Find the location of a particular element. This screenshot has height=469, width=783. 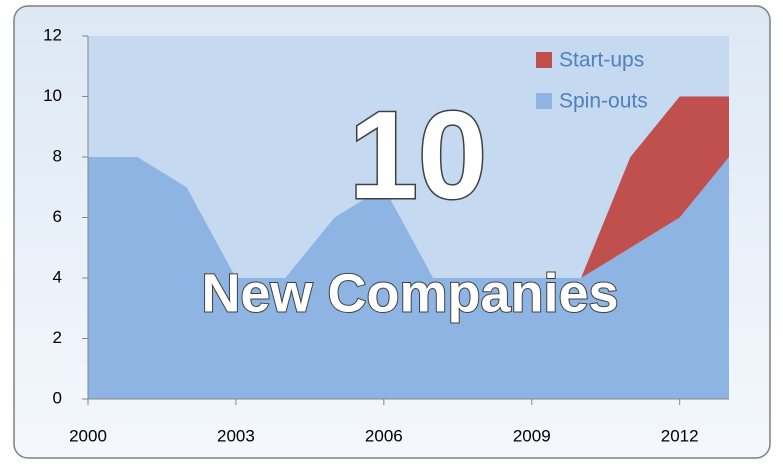

x-tick-label: 2006 is located at coordinates (384, 435).